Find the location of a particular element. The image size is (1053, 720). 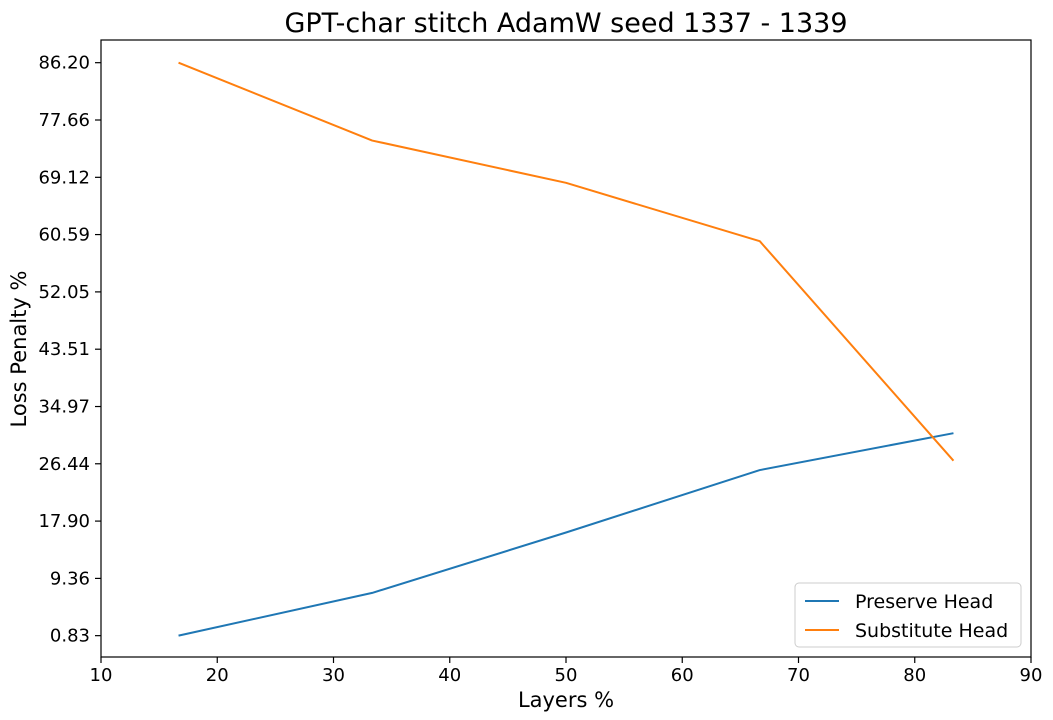

x-tick-label: 50 is located at coordinates (566, 675).